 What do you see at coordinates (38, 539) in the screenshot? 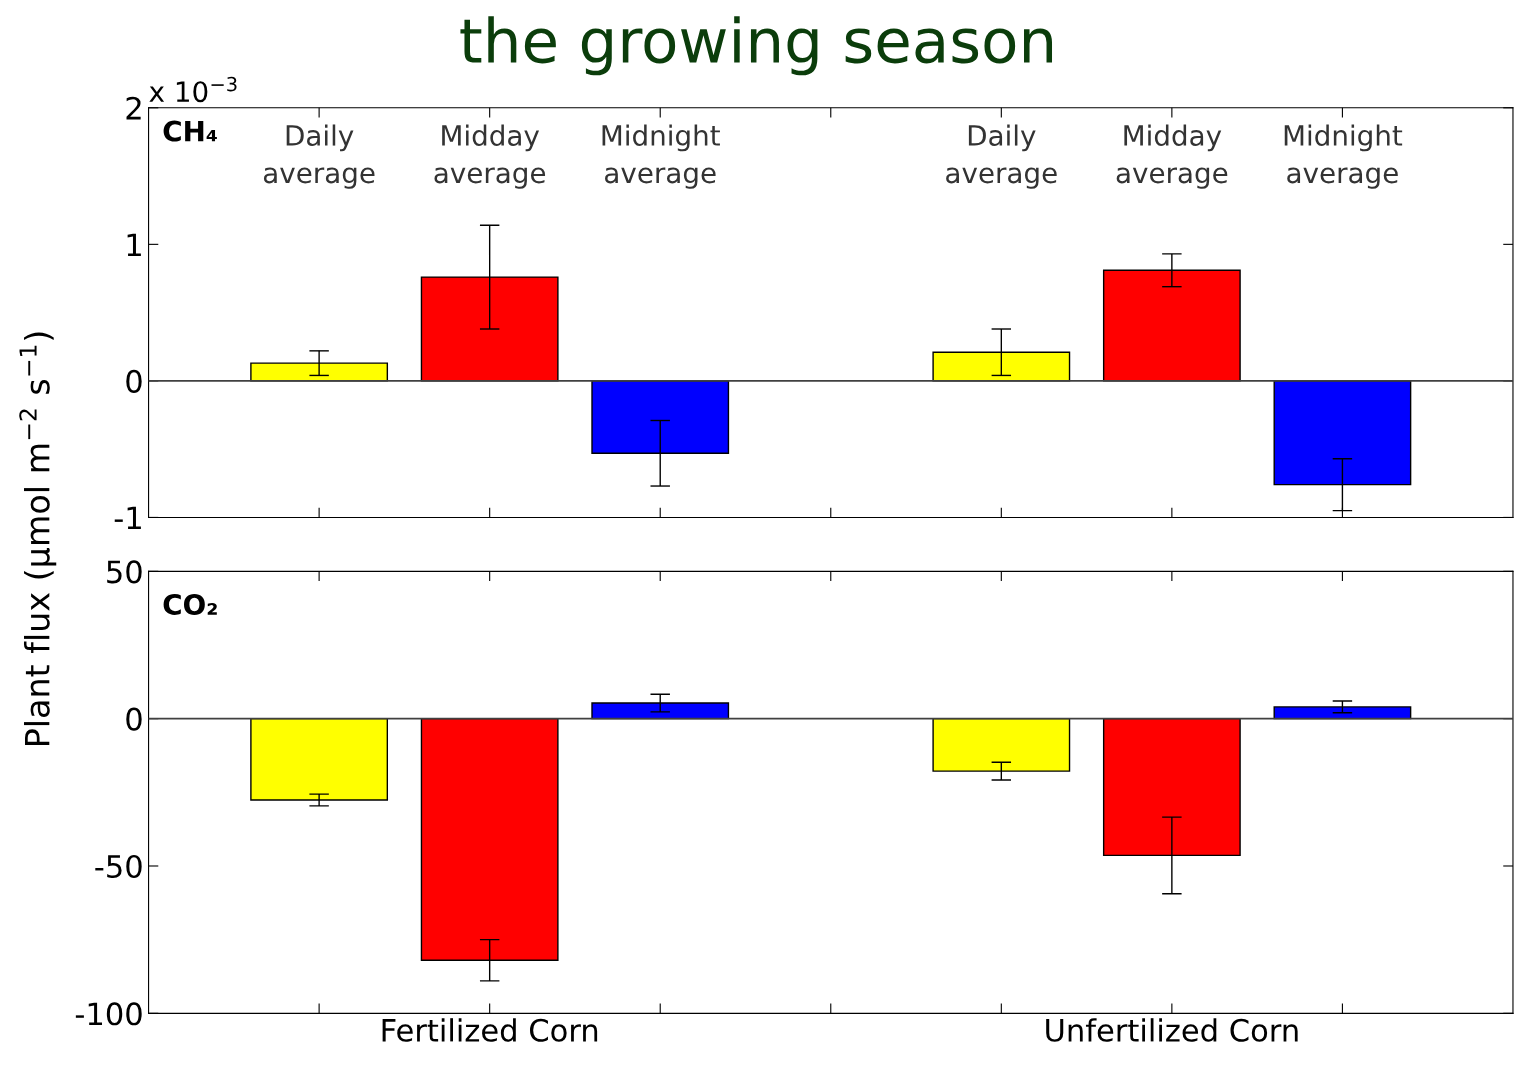
I see `y-axis-title: Plant flux (µmol m$^{−2}$ s$^{−1}$)` at bounding box center [38, 539].